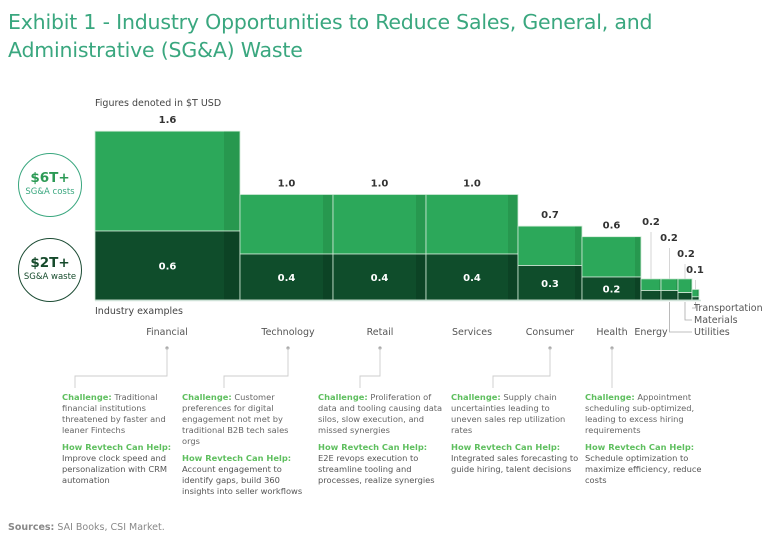 The image size is (768, 551). I want to click on bar-costs-shade-financial, so click(232, 181).